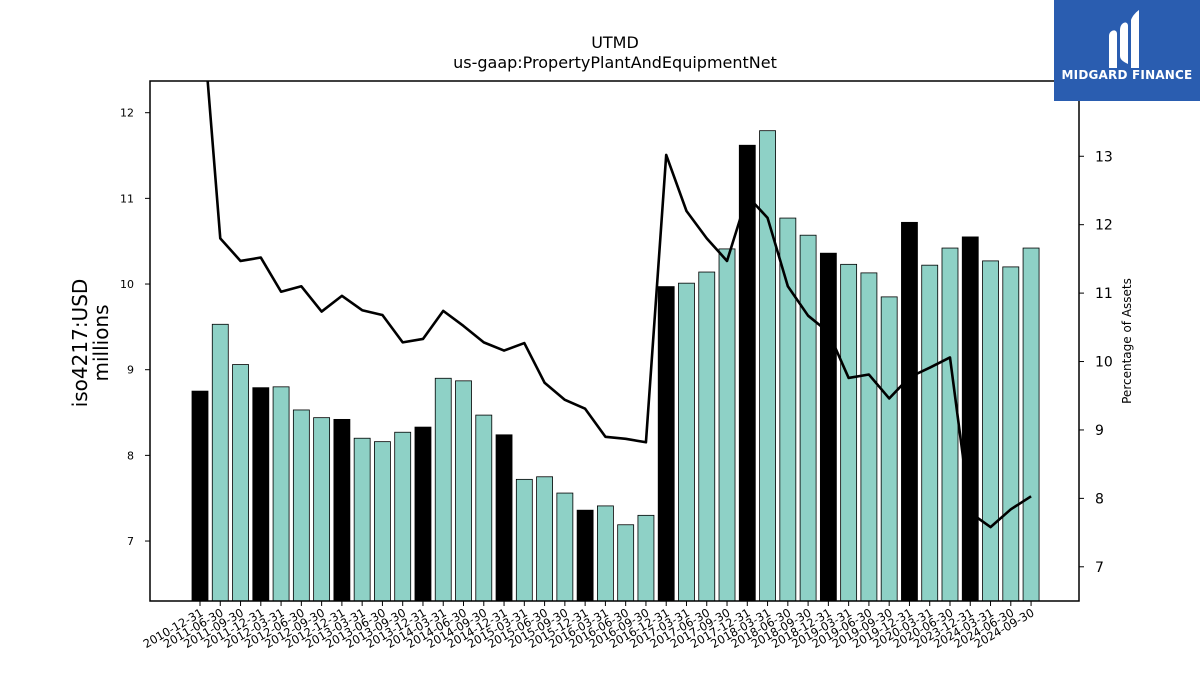 This screenshot has width=1200, height=675. What do you see at coordinates (130, 370) in the screenshot?
I see `left-tick-label: 9` at bounding box center [130, 370].